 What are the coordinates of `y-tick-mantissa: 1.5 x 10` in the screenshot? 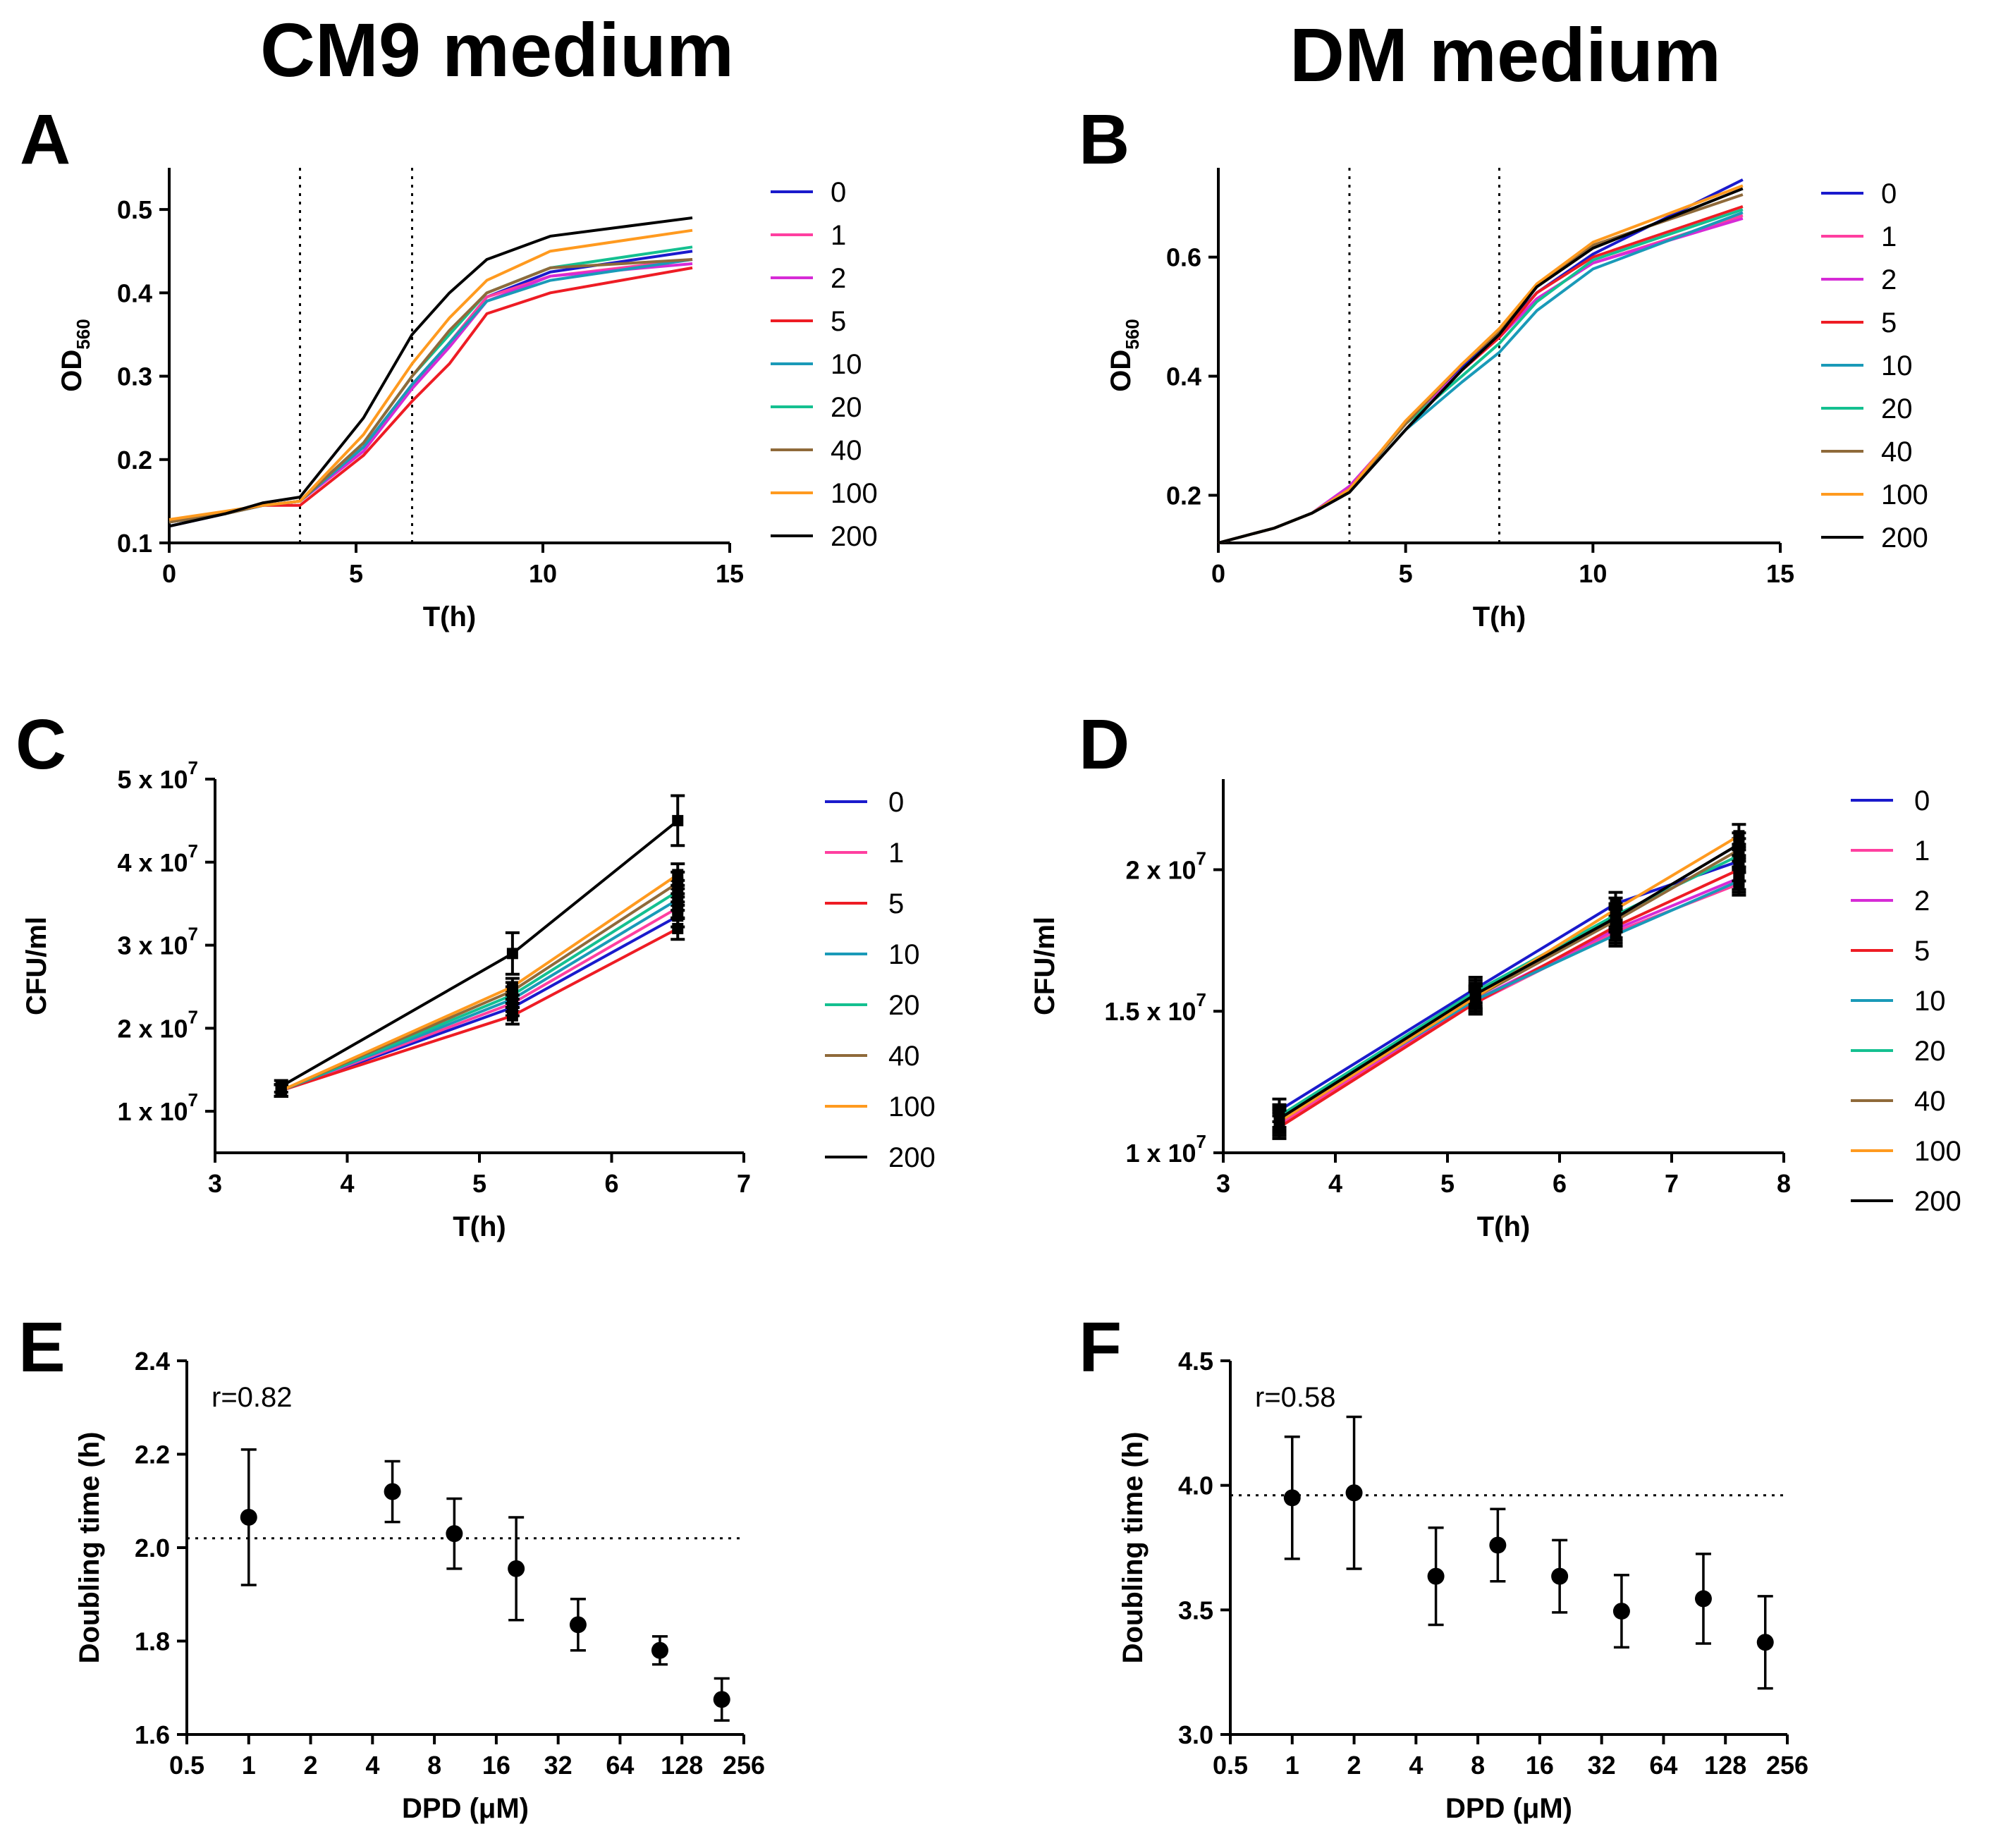 It's located at (1150, 1012).